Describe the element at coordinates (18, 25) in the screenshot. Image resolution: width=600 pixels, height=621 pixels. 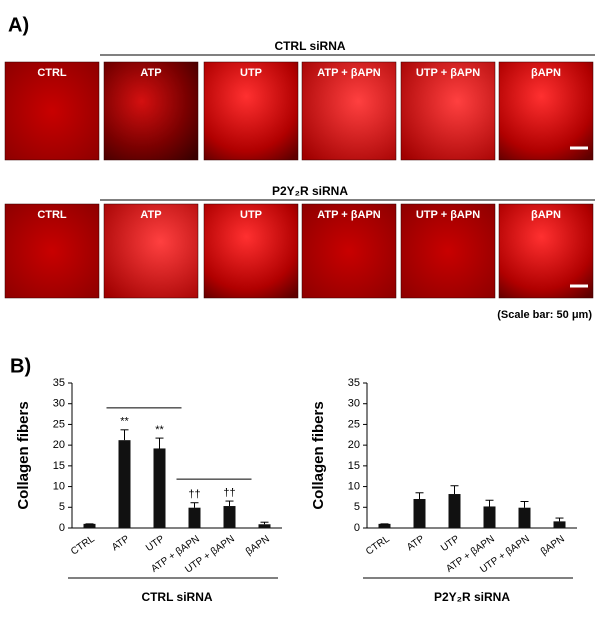
I see `panel-label: A)` at that location.